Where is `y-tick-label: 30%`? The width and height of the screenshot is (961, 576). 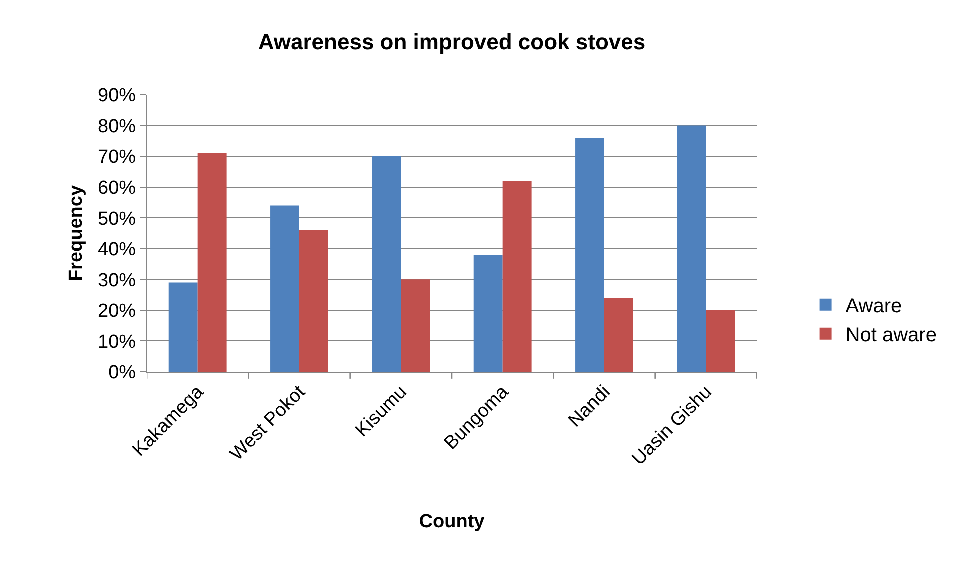
y-tick-label: 30% is located at coordinates (117, 281).